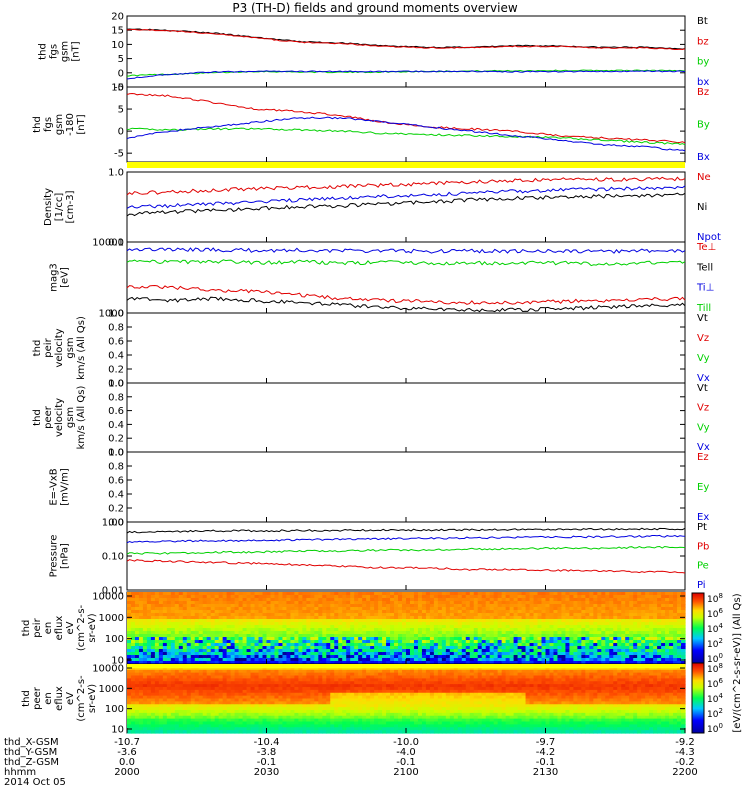 The image size is (750, 800). Describe the element at coordinates (70, 698) in the screenshot. I see `y-label-line: eV` at that location.